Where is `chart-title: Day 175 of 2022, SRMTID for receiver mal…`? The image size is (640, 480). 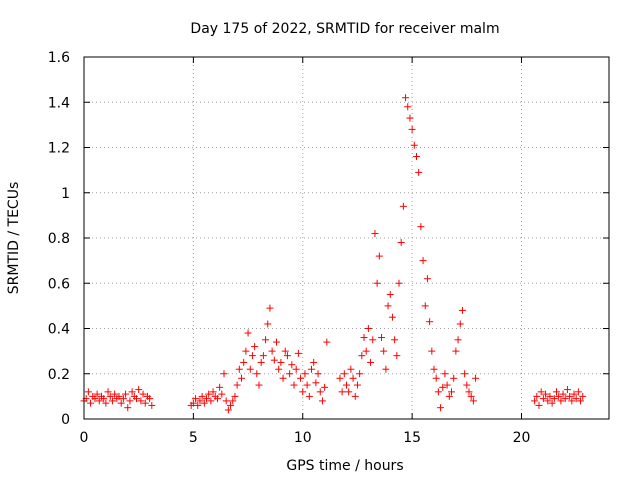 chart-title: Day 175 of 2022, SRMTID for receiver mal… is located at coordinates (344, 29).